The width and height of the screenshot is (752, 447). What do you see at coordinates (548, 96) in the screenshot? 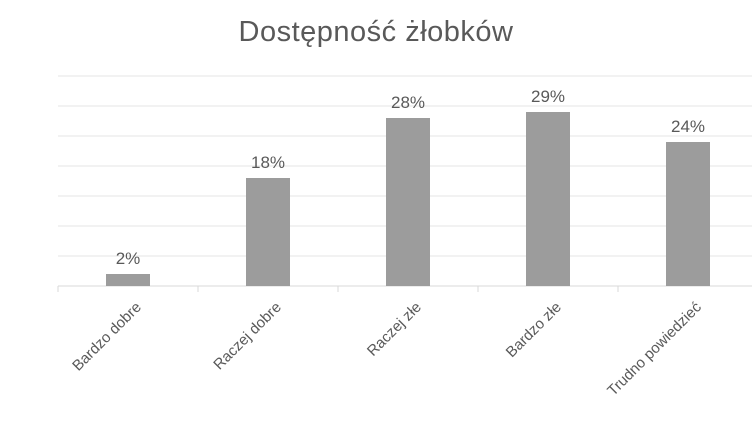
I see `data-label-4: 29%` at bounding box center [548, 96].